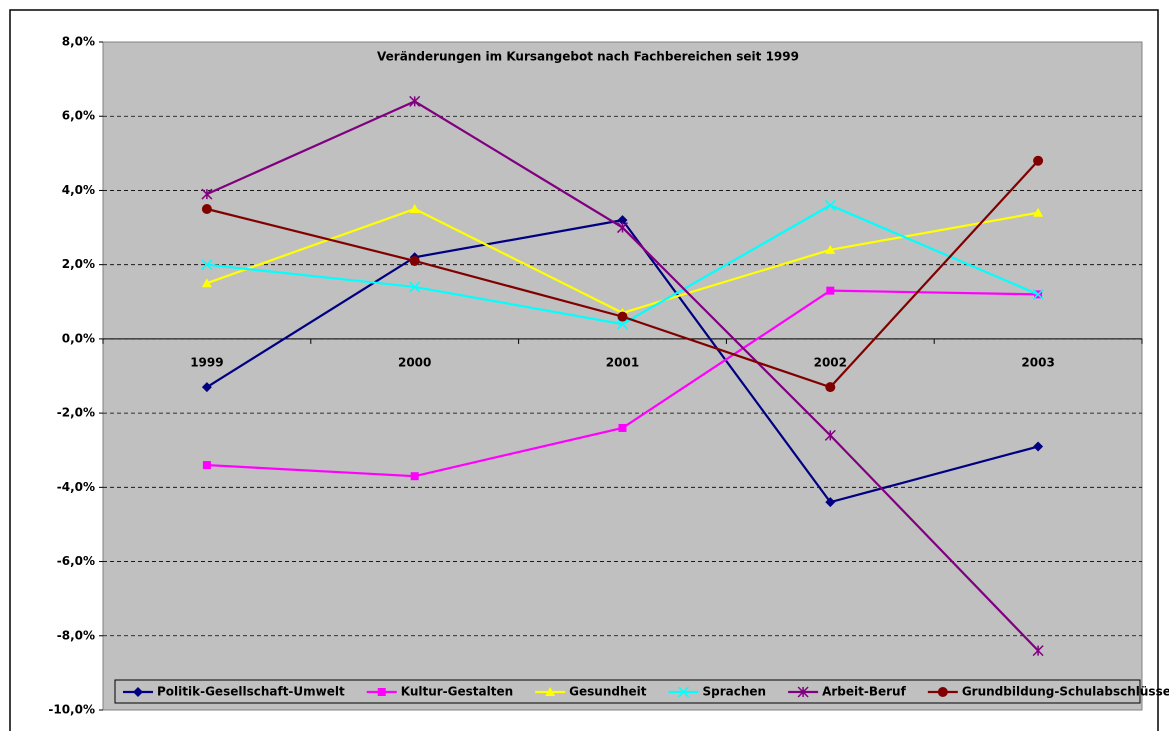  I want to click on x-tick-label: 2001, so click(622, 362).